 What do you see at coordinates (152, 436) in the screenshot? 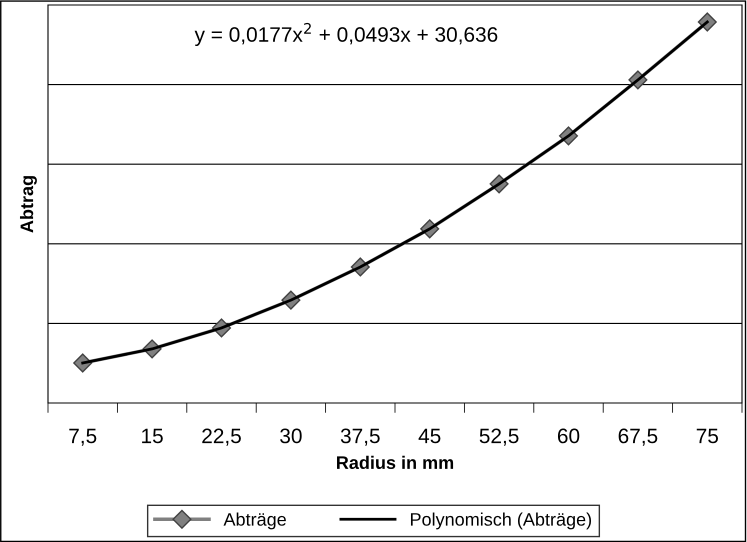
I see `x-tick-label: 15` at bounding box center [152, 436].